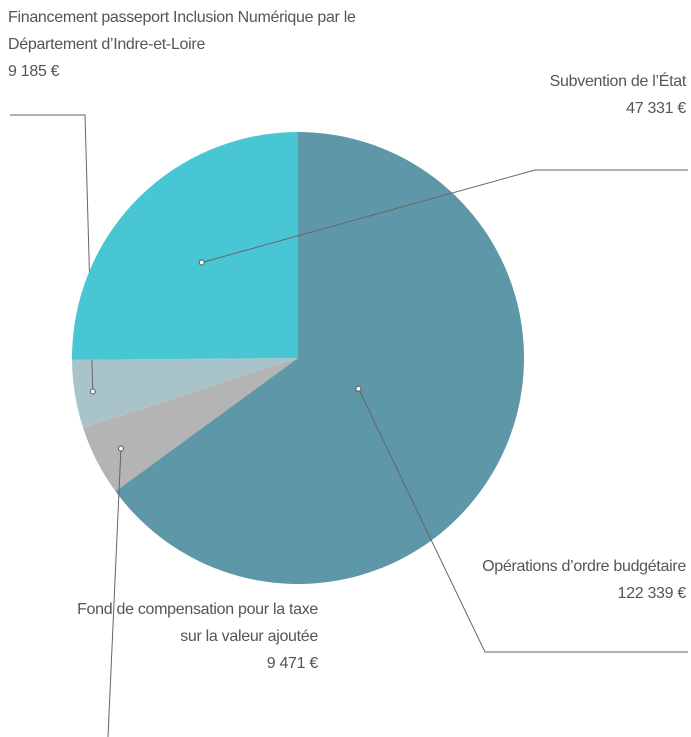 The image size is (691, 737). Describe the element at coordinates (584, 566) in the screenshot. I see `slice-name: Opérations d’ordre budgétaire` at that location.